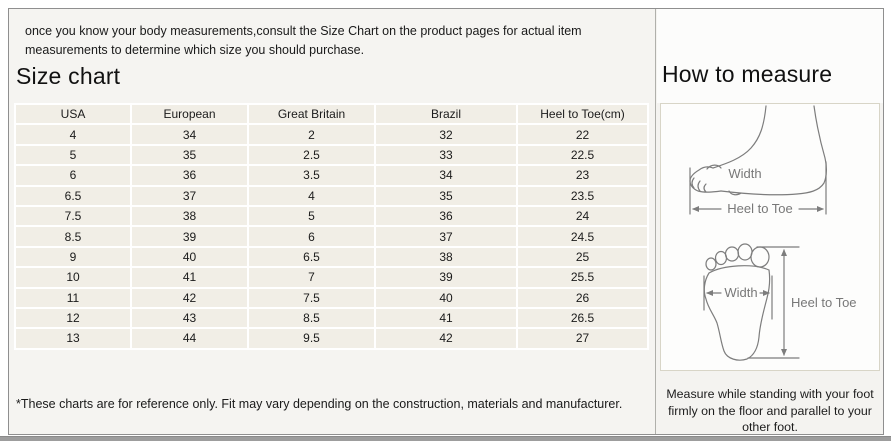 This screenshot has width=891, height=444. I want to click on column-header: Brazil, so click(446, 114).